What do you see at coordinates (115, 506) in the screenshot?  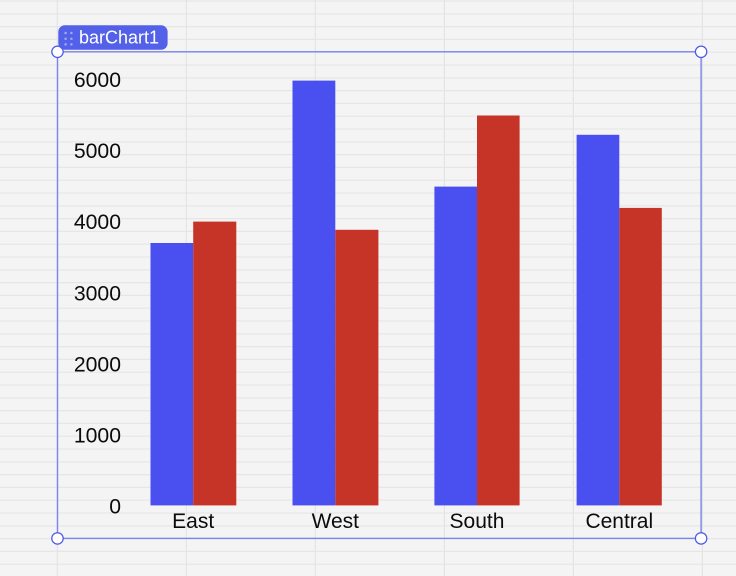 I see `svg-text: 0` at bounding box center [115, 506].